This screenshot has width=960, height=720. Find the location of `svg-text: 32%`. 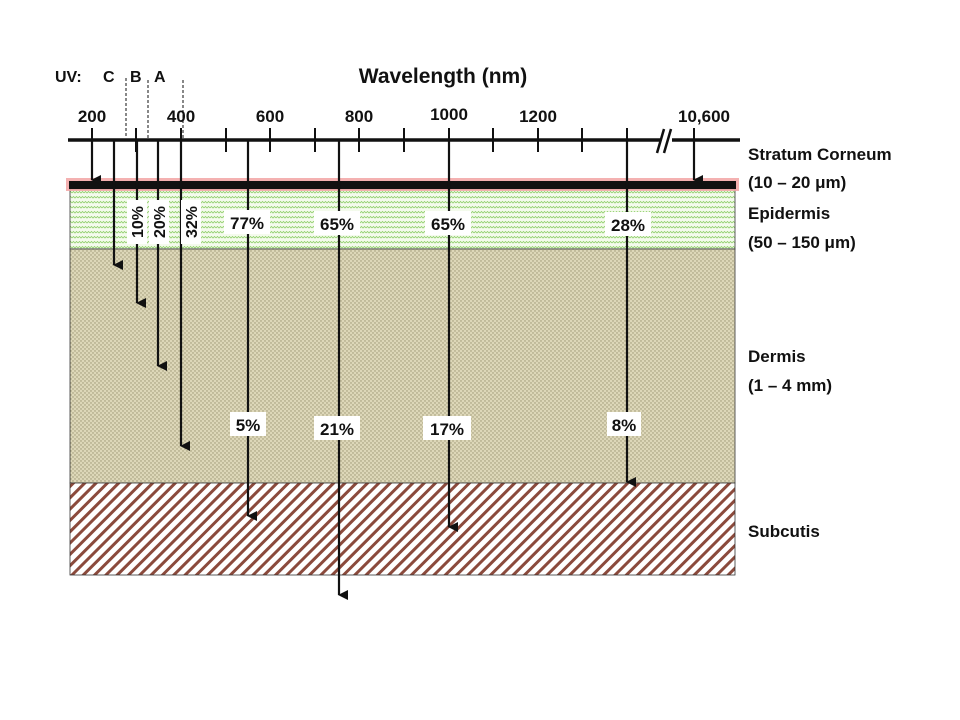

svg-text: 32% is located at coordinates (192, 222).